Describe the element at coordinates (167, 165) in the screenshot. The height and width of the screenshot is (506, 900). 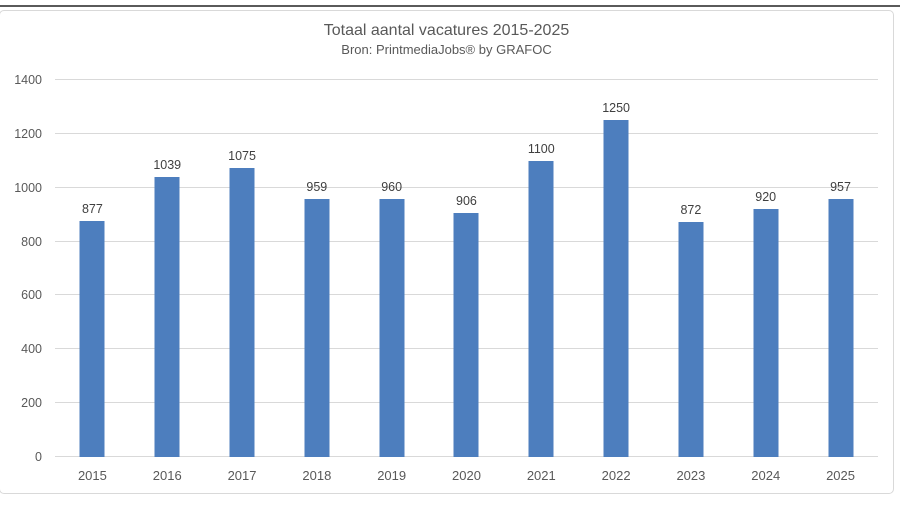
I see `bar-value-label: 1039` at that location.